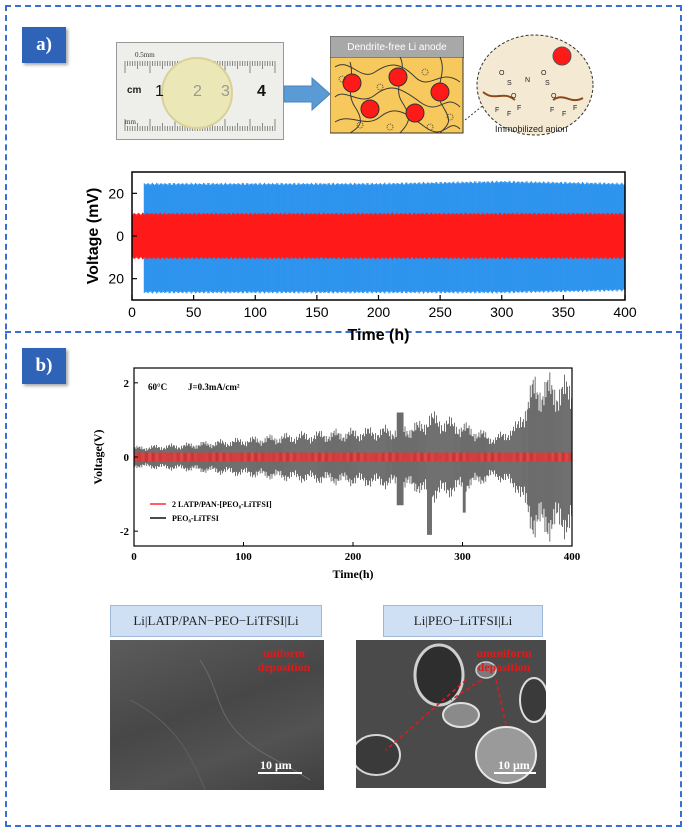 The image size is (689, 835). Describe the element at coordinates (98, 457) in the screenshot. I see `chart-b-ylabel: Voltage(V)` at that location.